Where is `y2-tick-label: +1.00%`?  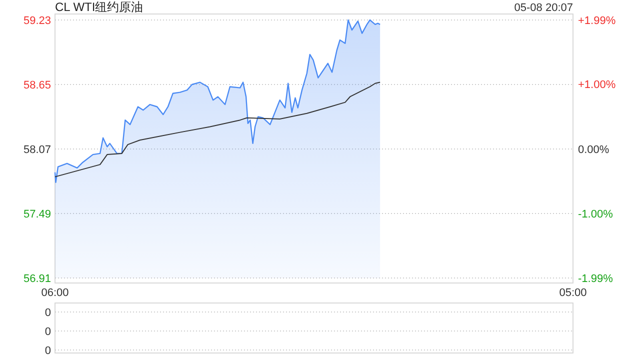 y2-tick-label: +1.00% is located at coordinates (597, 85).